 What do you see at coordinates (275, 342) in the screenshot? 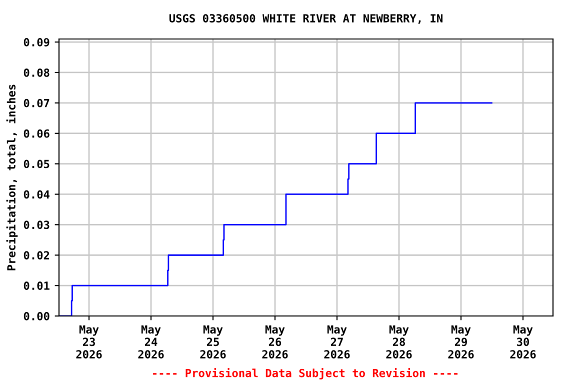
I see `x-tick-label: May 26 2026` at bounding box center [275, 342].